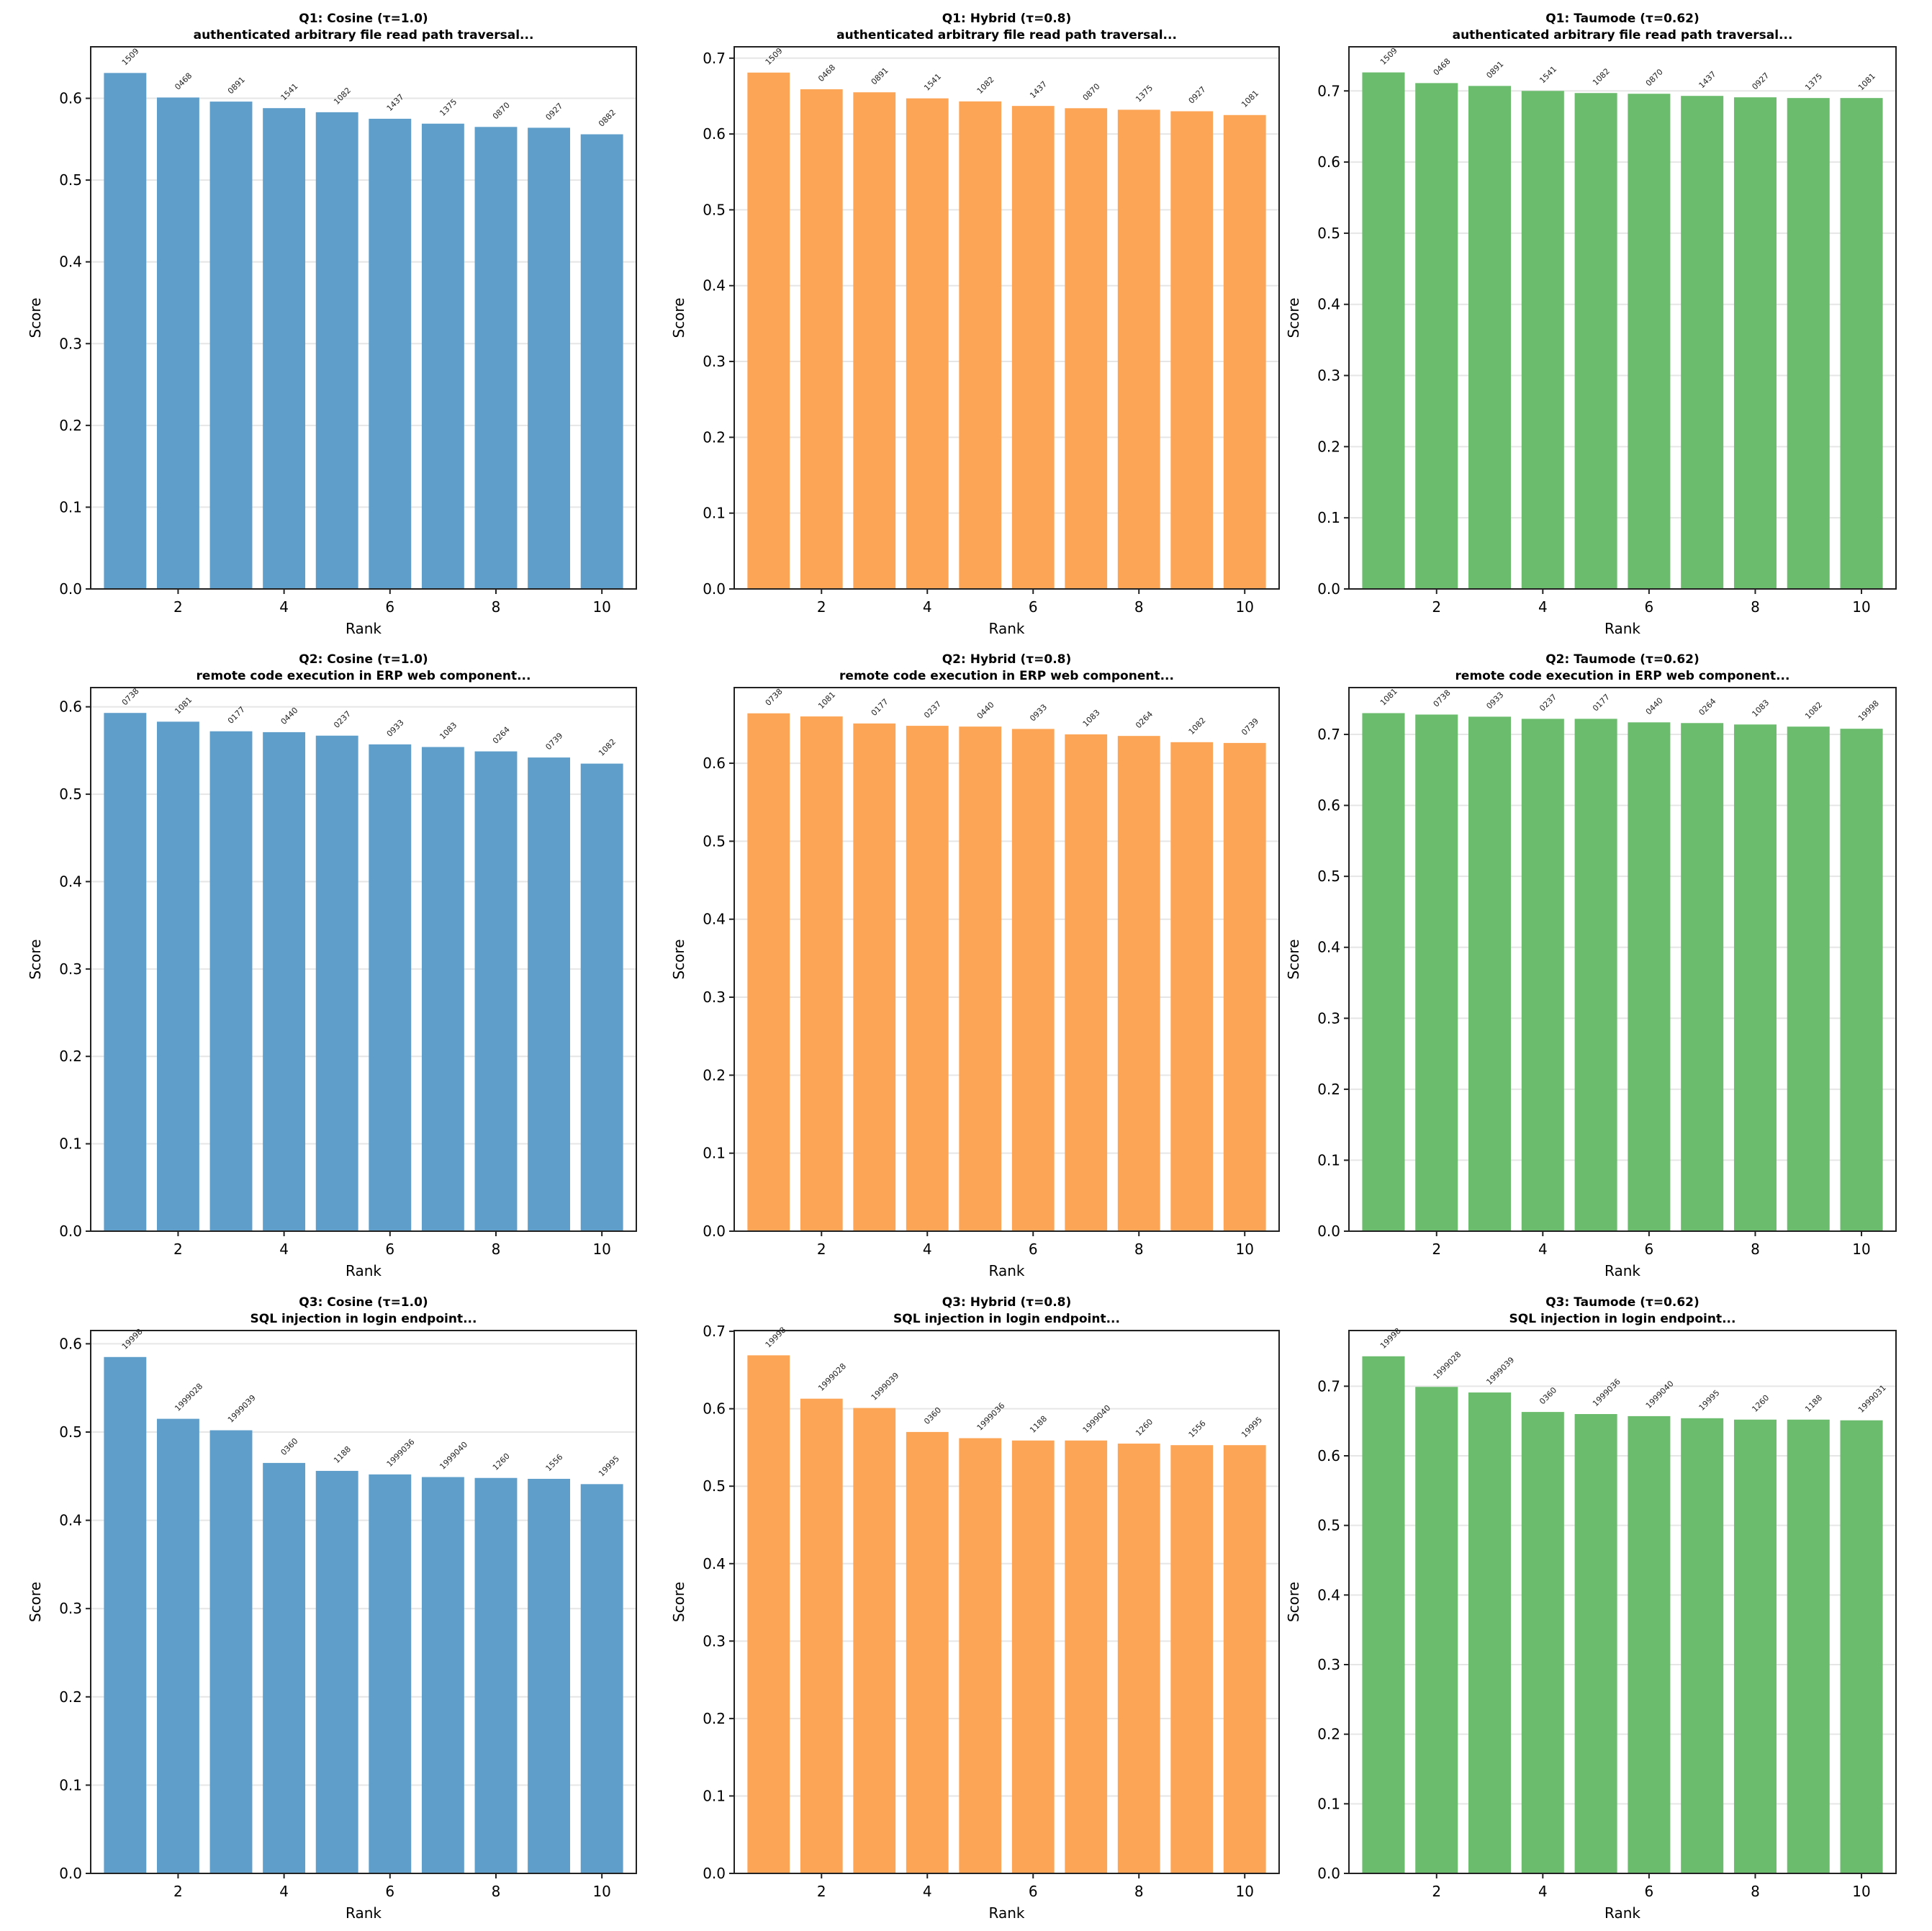 The height and width of the screenshot is (1931, 1932). Describe the element at coordinates (70, 1697) in the screenshot. I see `y-tick-label: 0.2` at that location.